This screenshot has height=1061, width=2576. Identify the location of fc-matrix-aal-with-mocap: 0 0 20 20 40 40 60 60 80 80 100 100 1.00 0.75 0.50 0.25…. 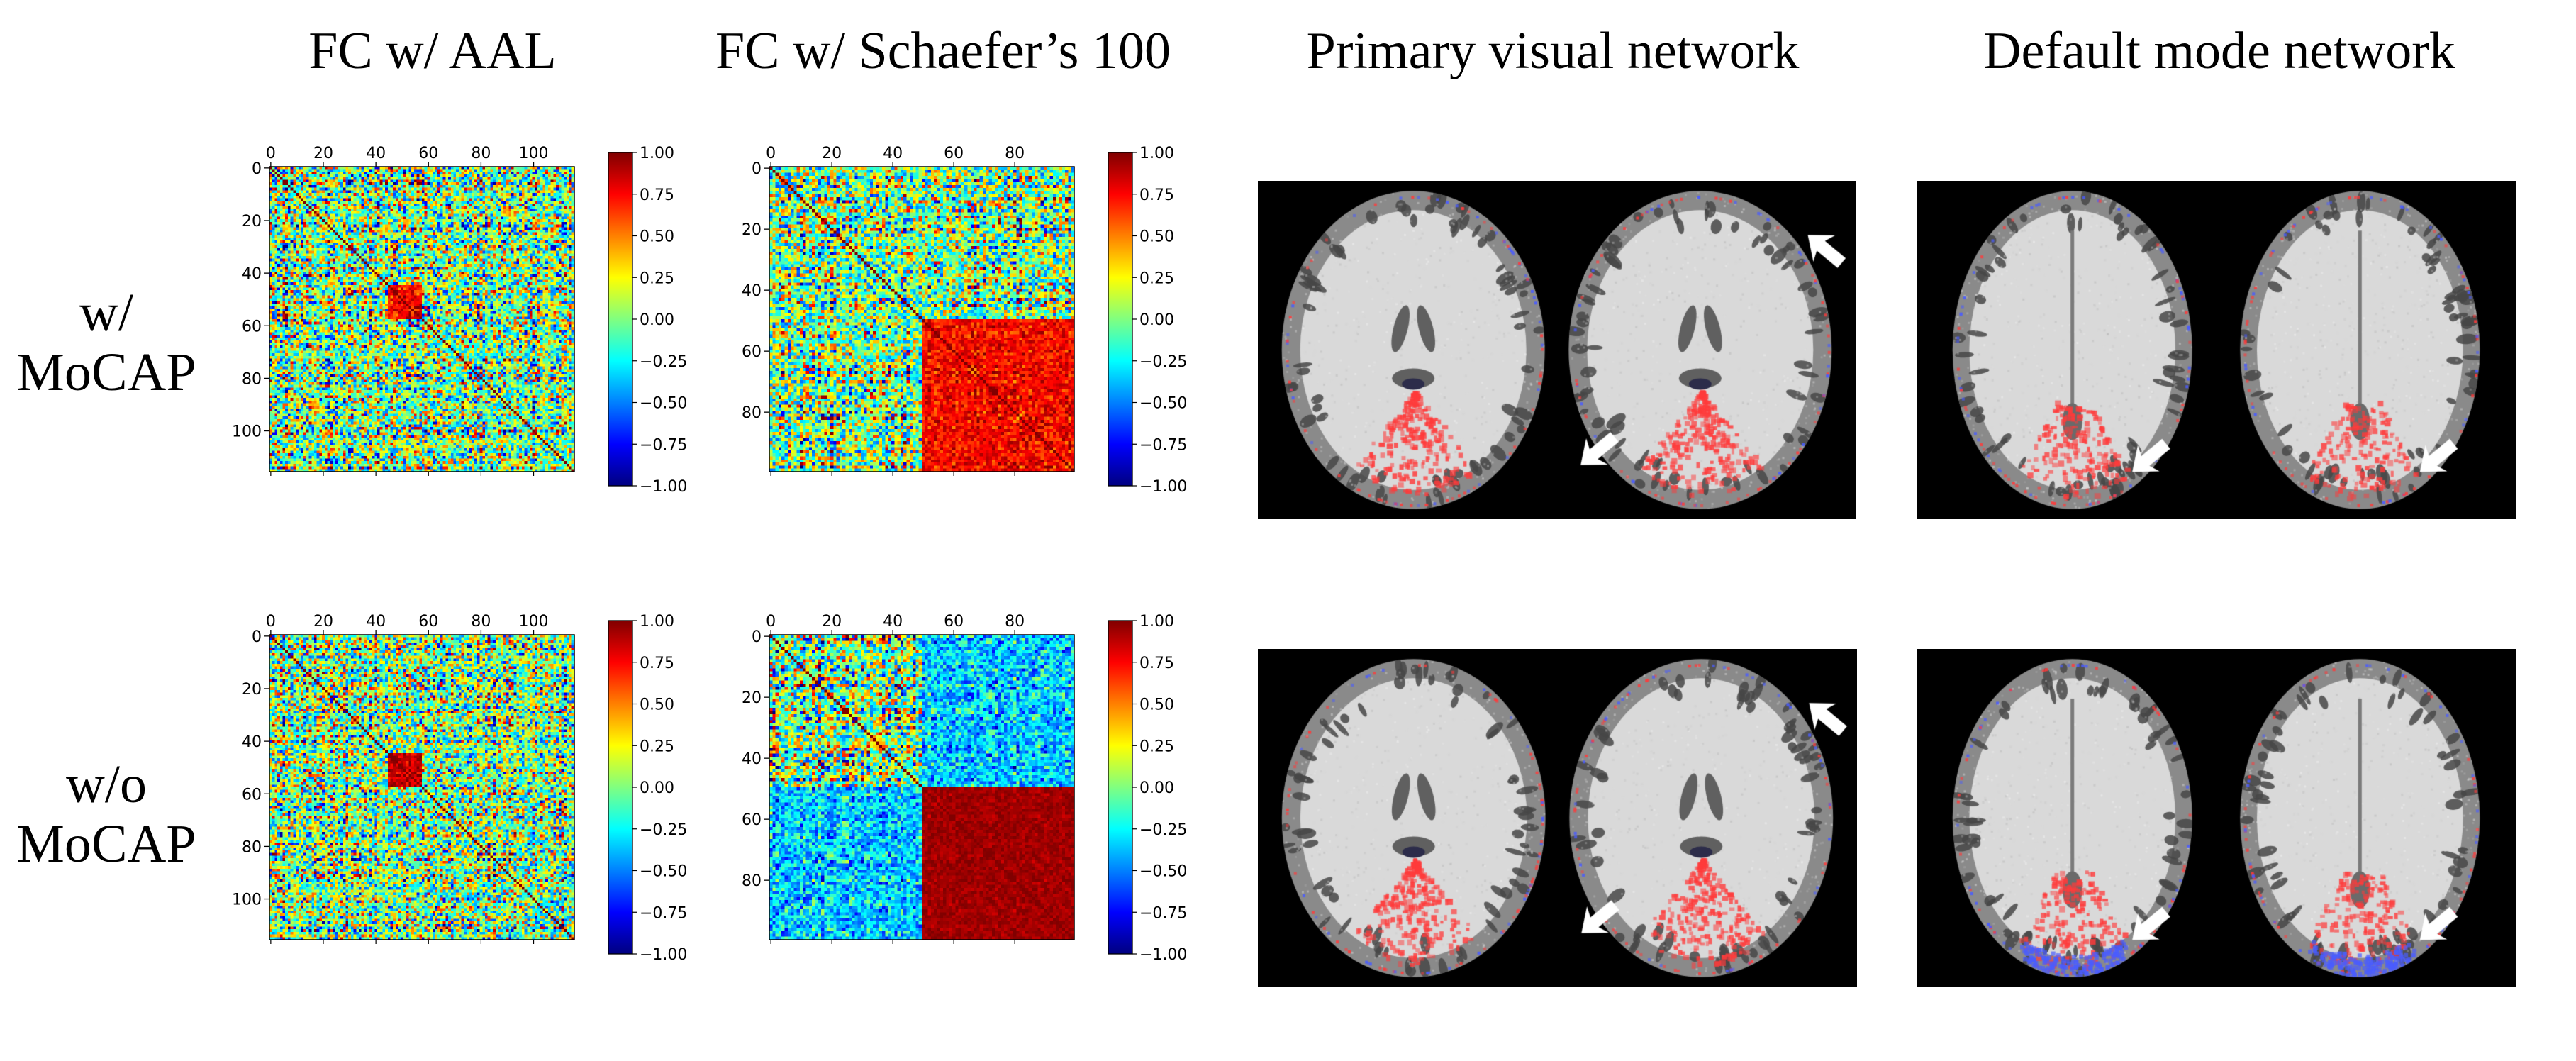
(481, 352).